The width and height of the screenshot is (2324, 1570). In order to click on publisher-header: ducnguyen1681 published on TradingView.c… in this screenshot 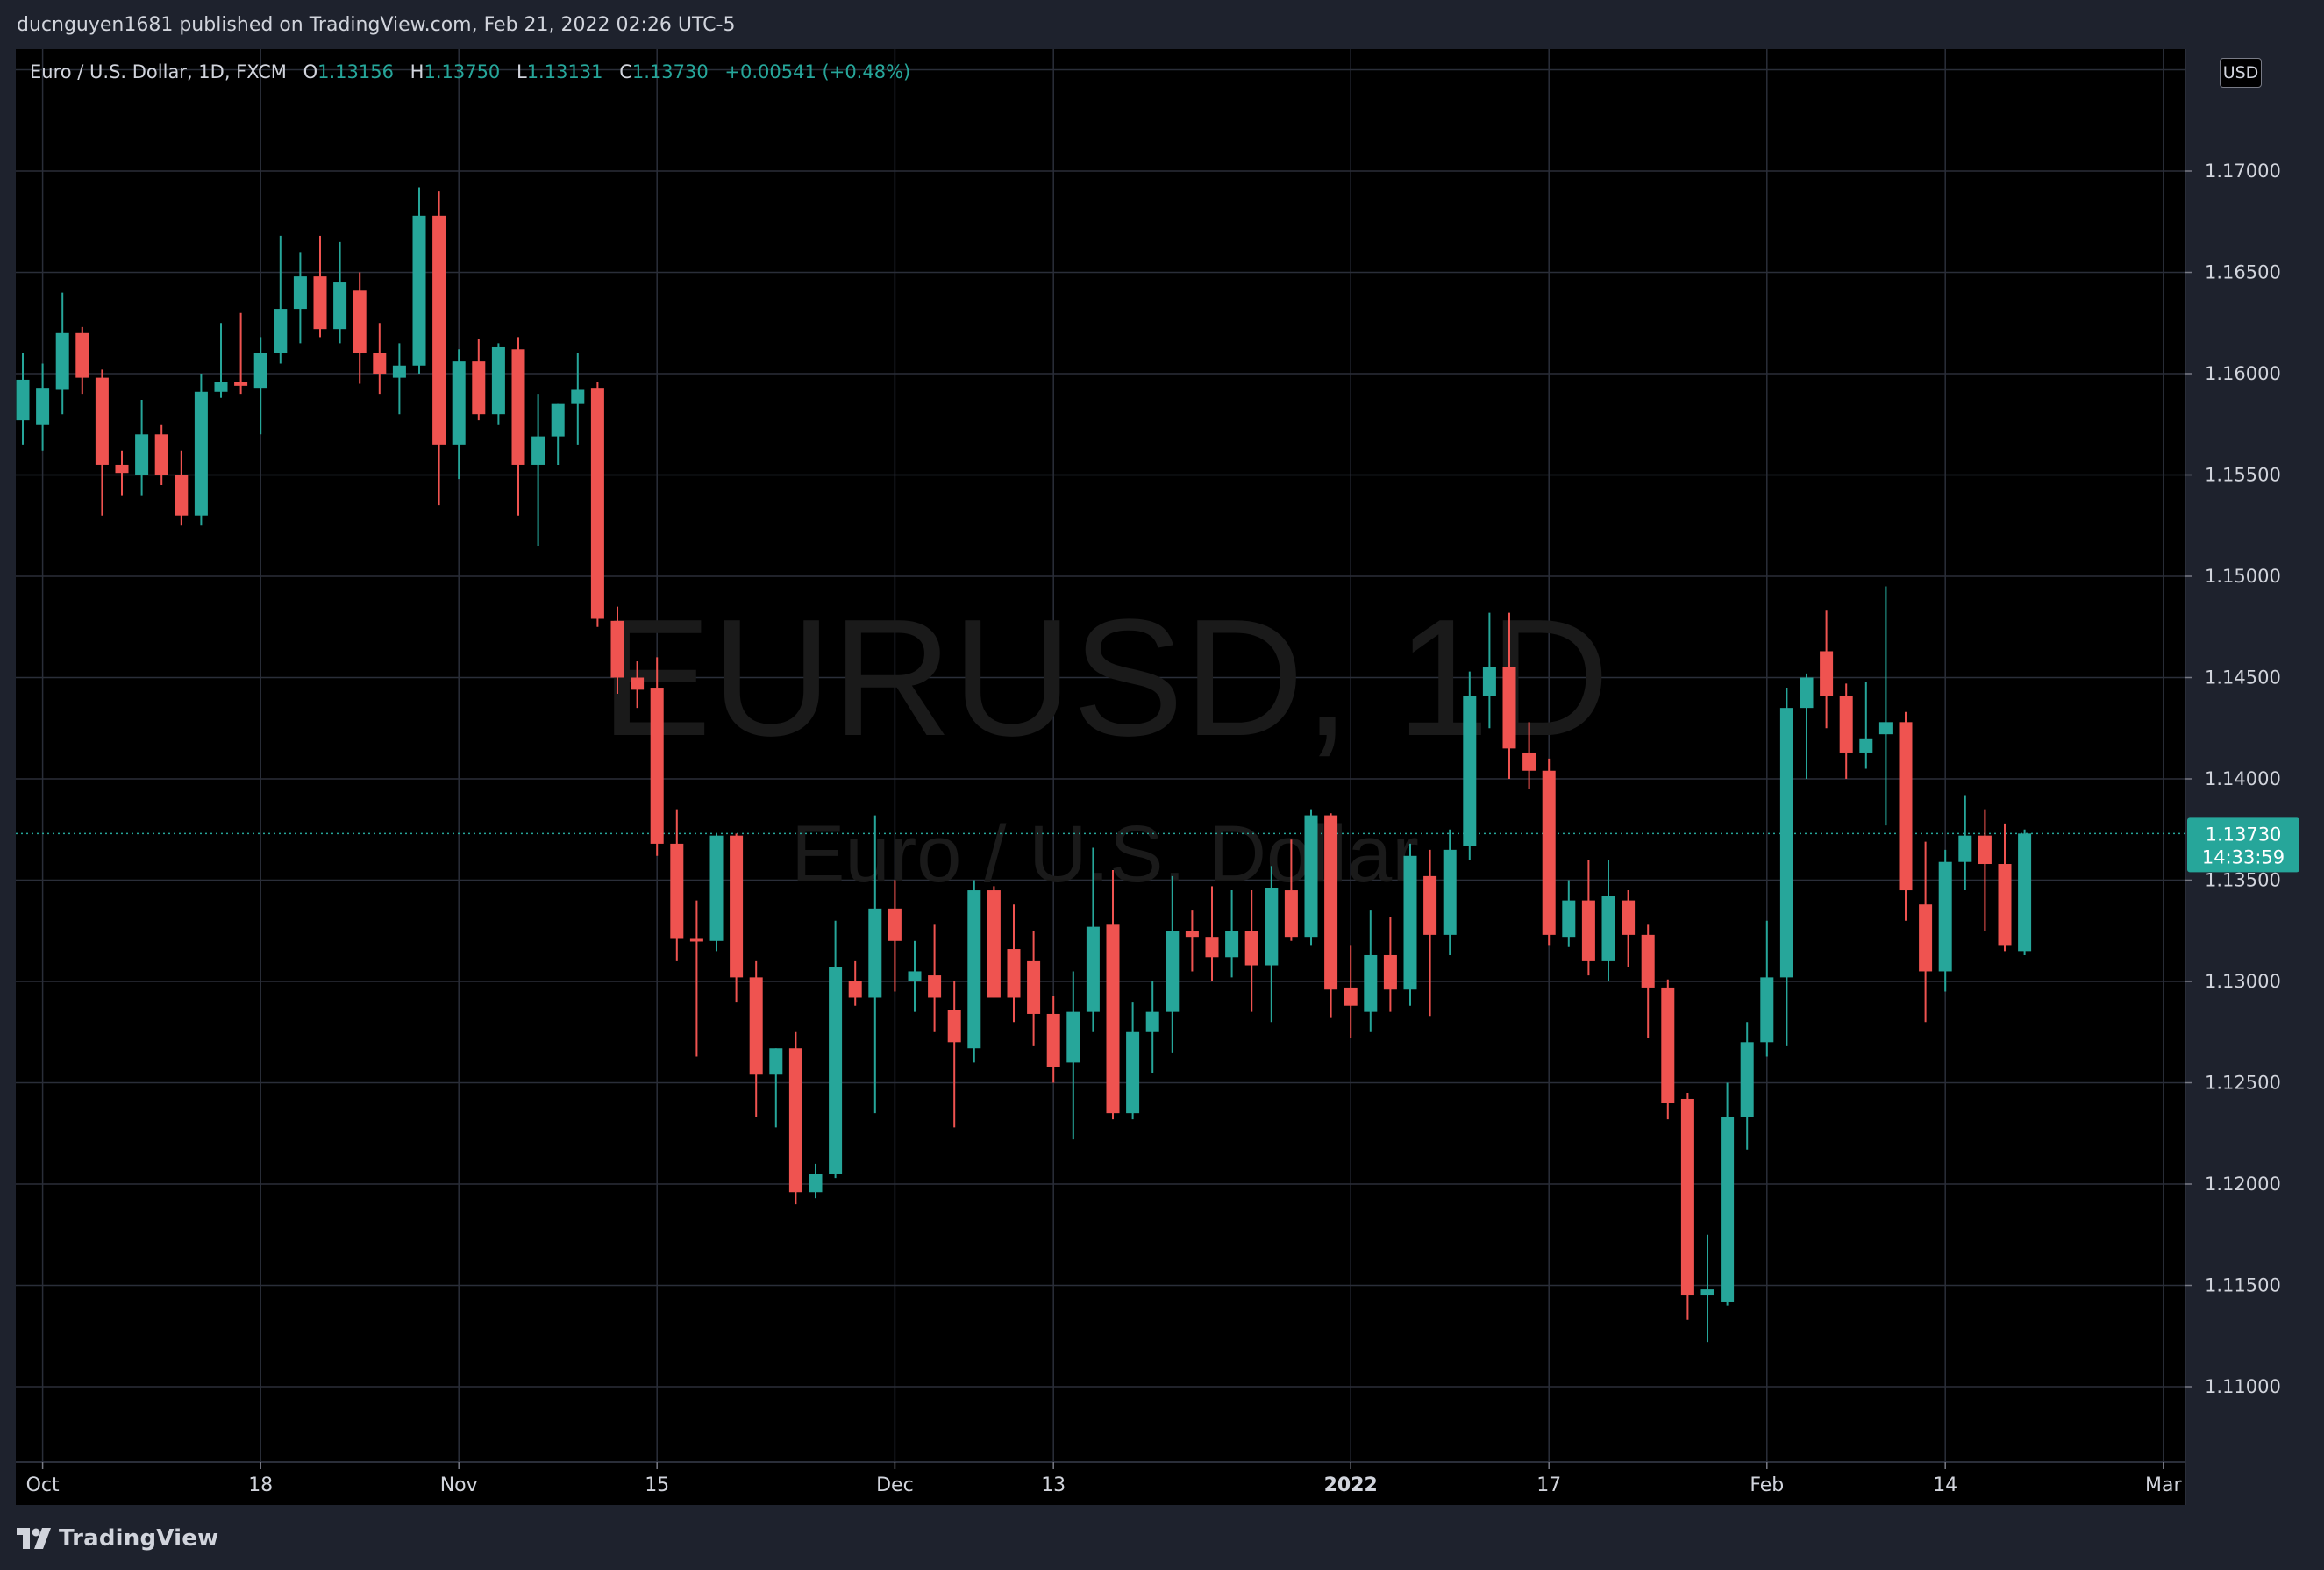, I will do `click(1162, 25)`.